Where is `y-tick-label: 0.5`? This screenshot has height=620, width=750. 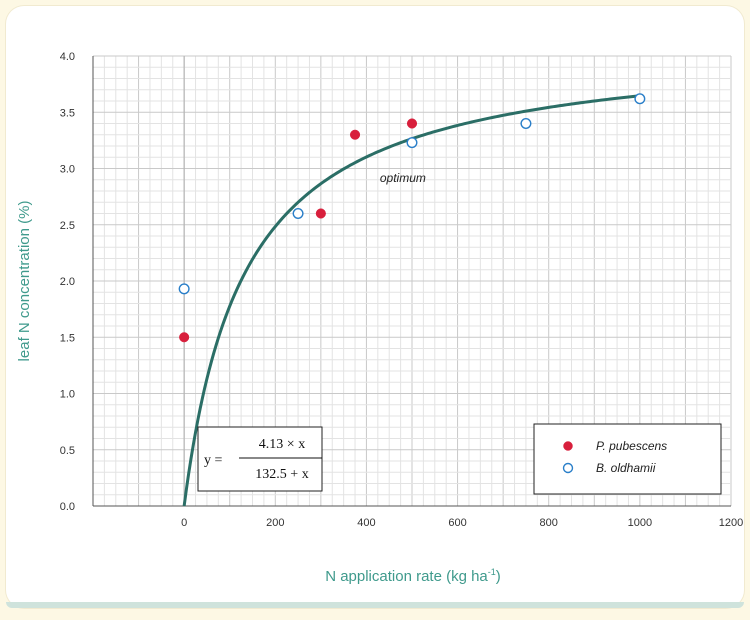
y-tick-label: 0.5 is located at coordinates (67, 451).